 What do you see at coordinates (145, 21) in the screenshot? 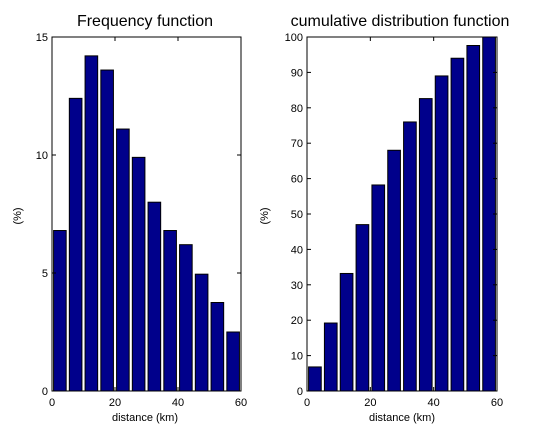
I see `chart-title: Frequency function` at bounding box center [145, 21].